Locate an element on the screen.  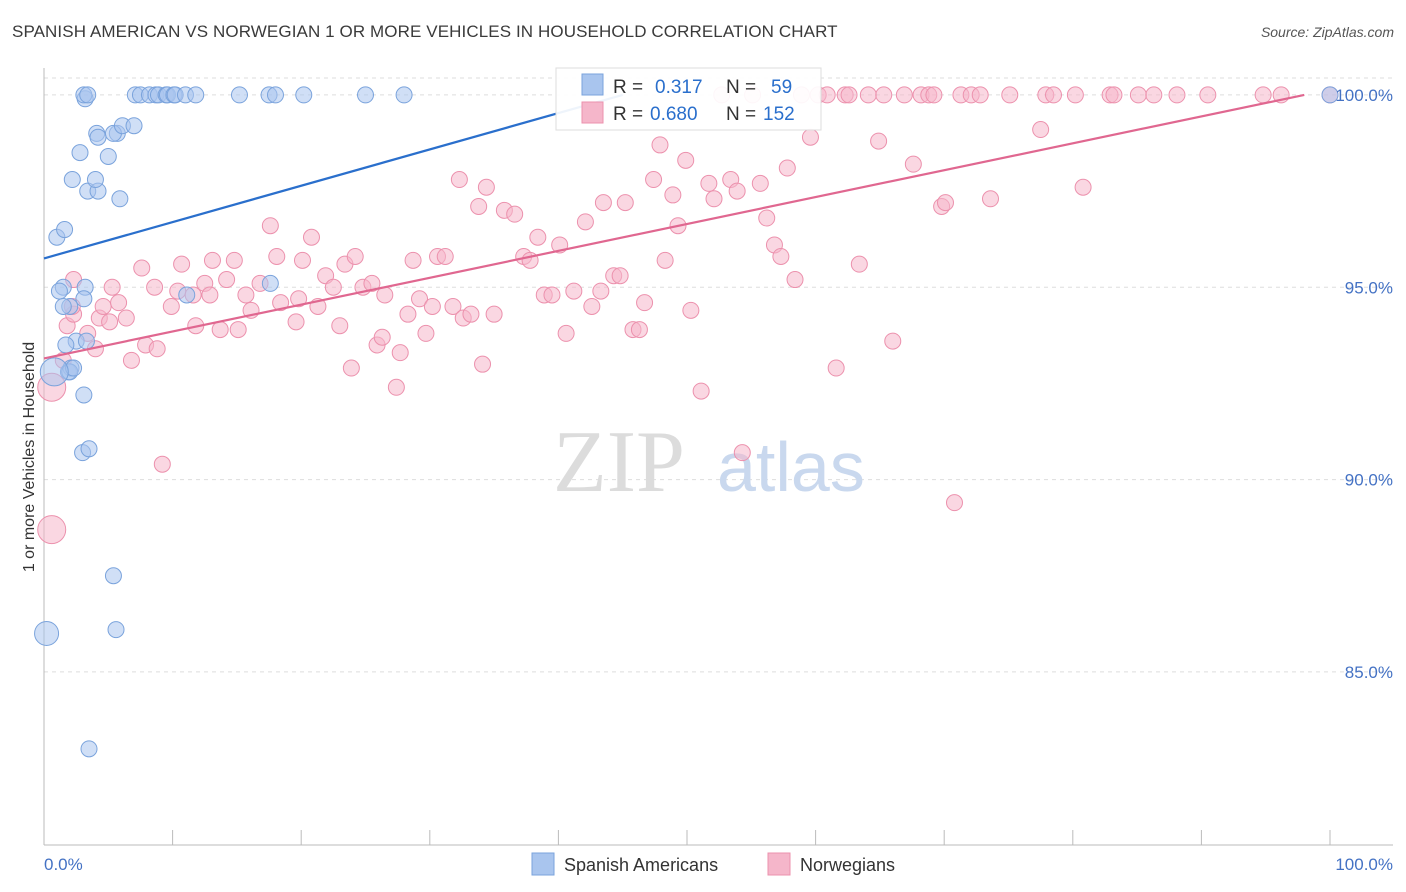
watermark-atlas: atlas is located at coordinates (791, 467).